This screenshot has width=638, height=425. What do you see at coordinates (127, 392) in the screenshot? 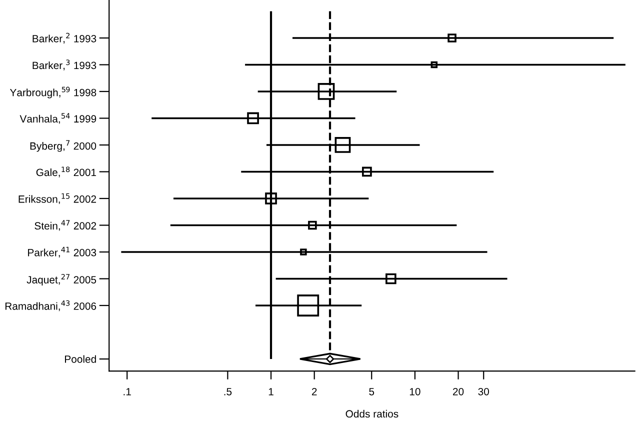
I see `x-tick-label: .1` at bounding box center [127, 392].